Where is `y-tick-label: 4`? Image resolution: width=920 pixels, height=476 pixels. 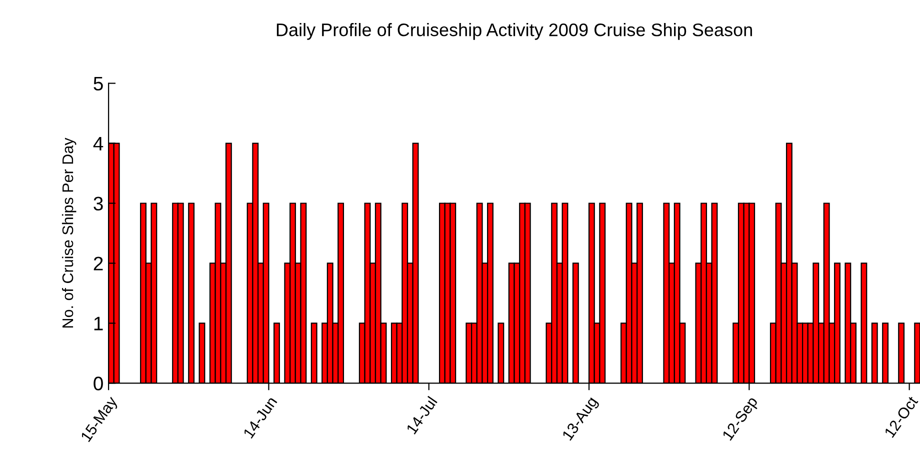 y-tick-label: 4 is located at coordinates (98, 143).